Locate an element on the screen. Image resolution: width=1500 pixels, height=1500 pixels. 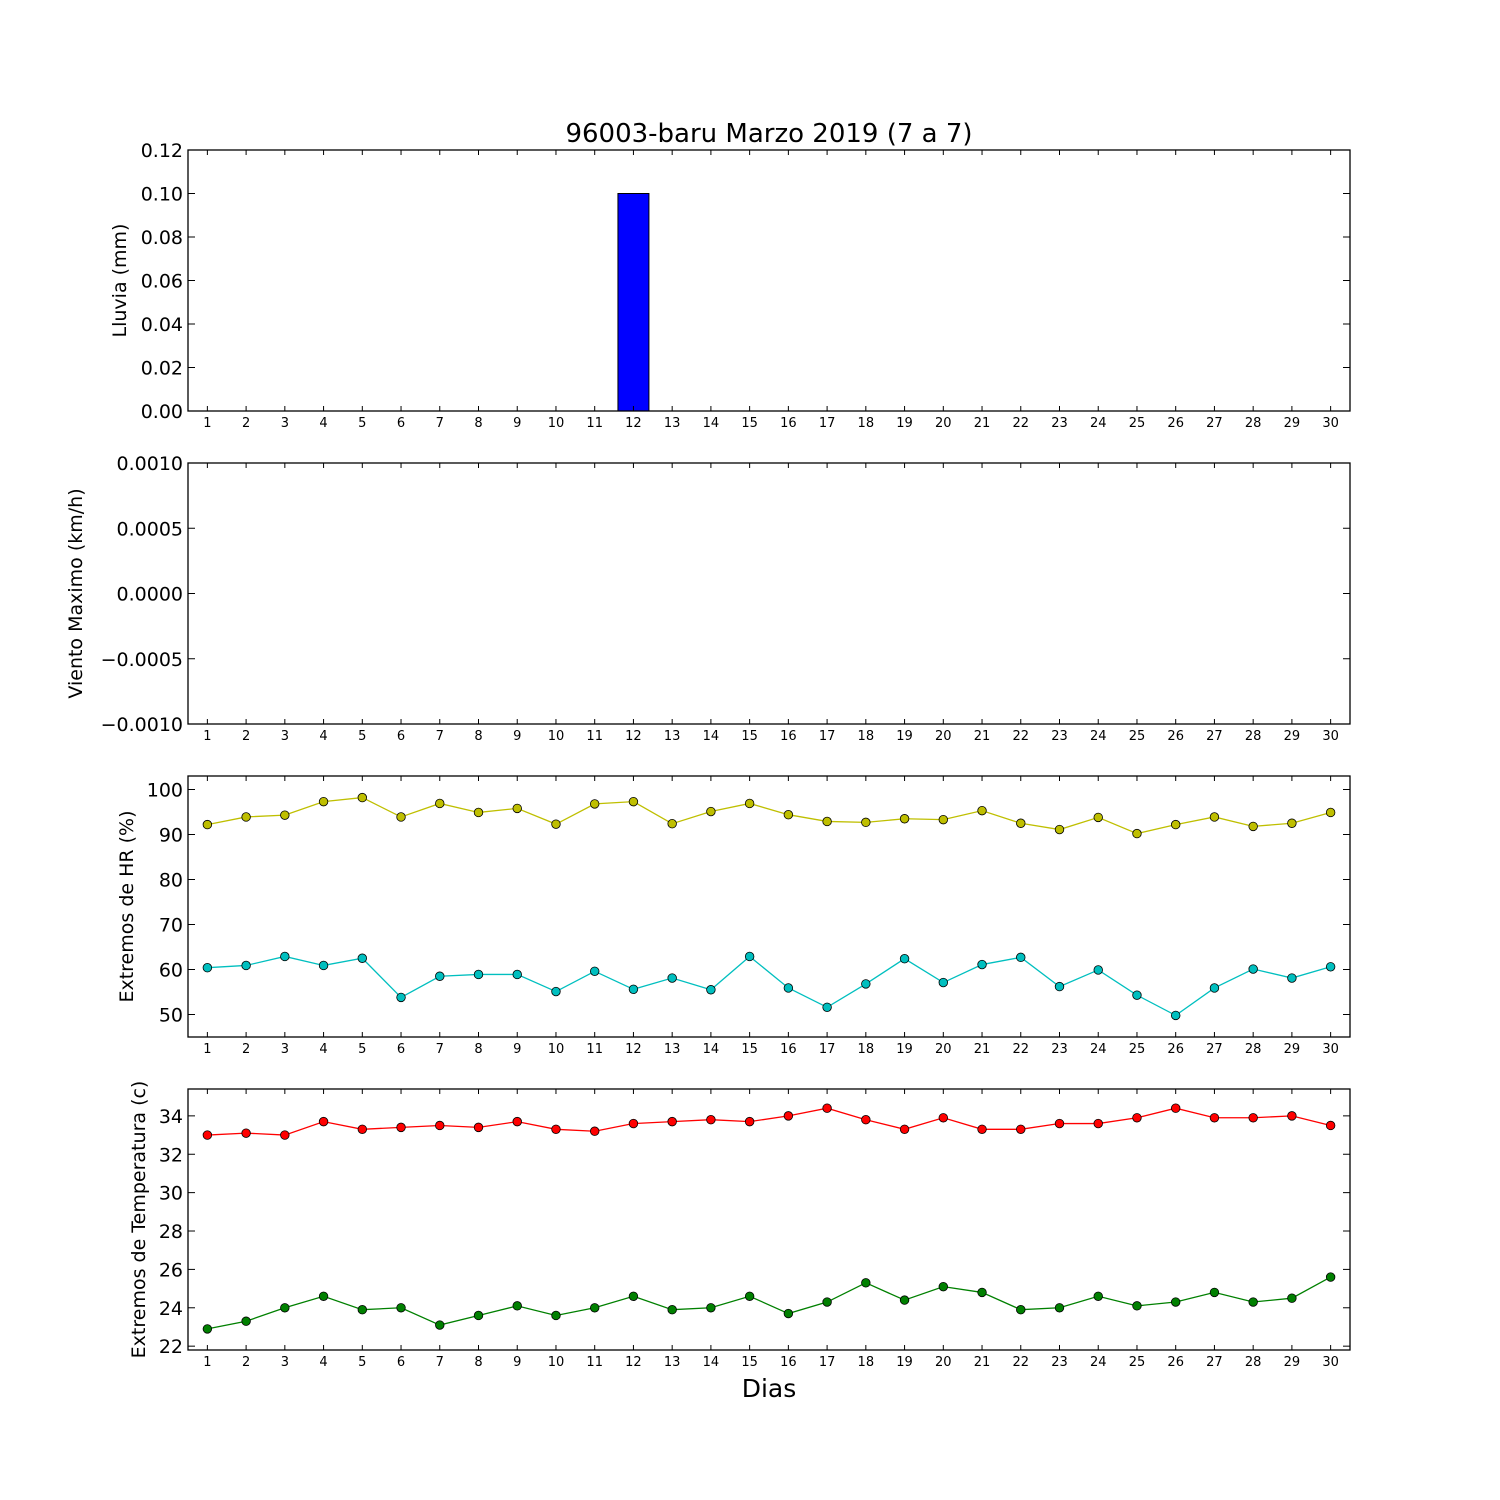
humidity-x-tick-label: 11 is located at coordinates (594, 1049).